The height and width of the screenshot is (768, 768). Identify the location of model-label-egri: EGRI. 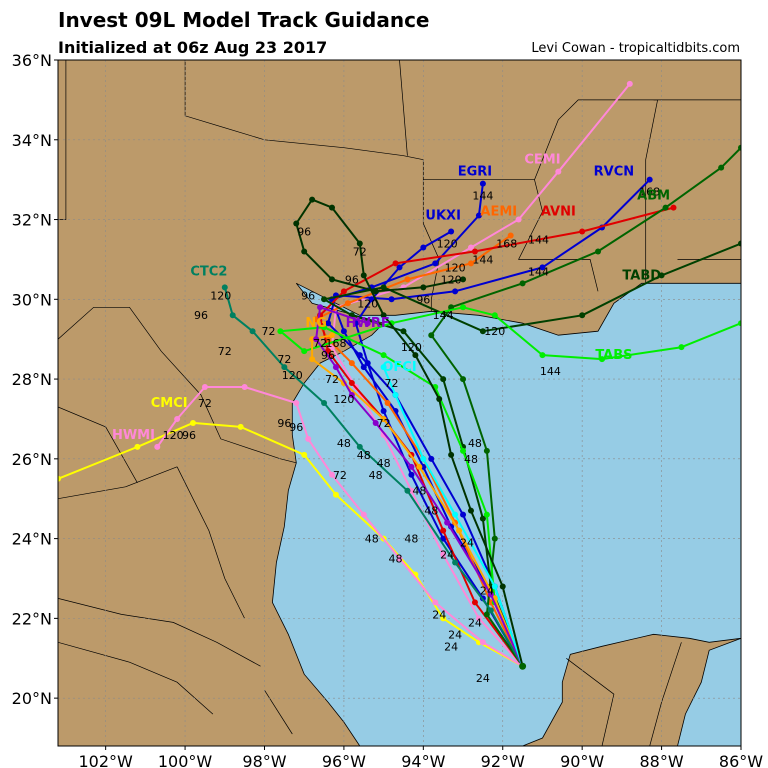
(475, 172).